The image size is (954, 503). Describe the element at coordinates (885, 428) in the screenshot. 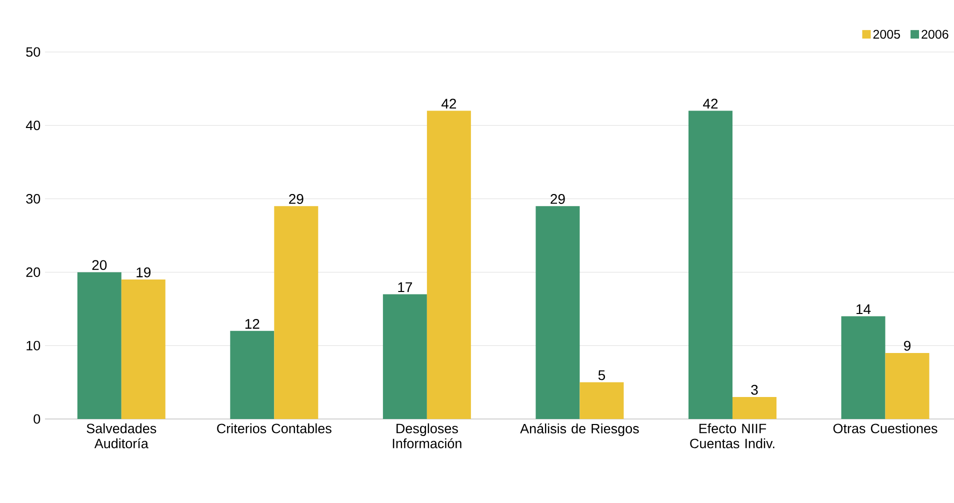

I see `x-tick-label: Otras Cuestiones` at that location.